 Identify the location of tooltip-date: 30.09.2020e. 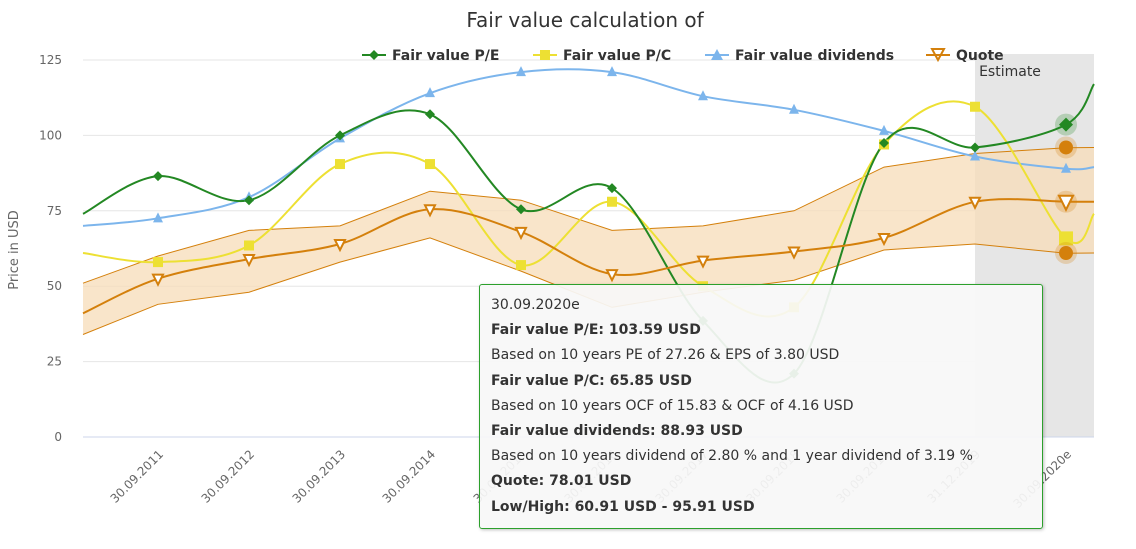
(535, 305).